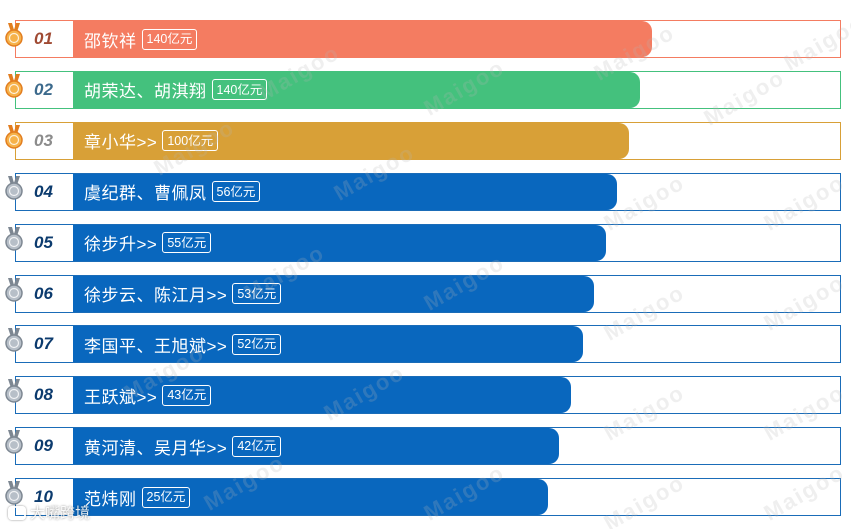 The image size is (851, 529). What do you see at coordinates (43, 140) in the screenshot?
I see `rank-number: 03` at bounding box center [43, 140].